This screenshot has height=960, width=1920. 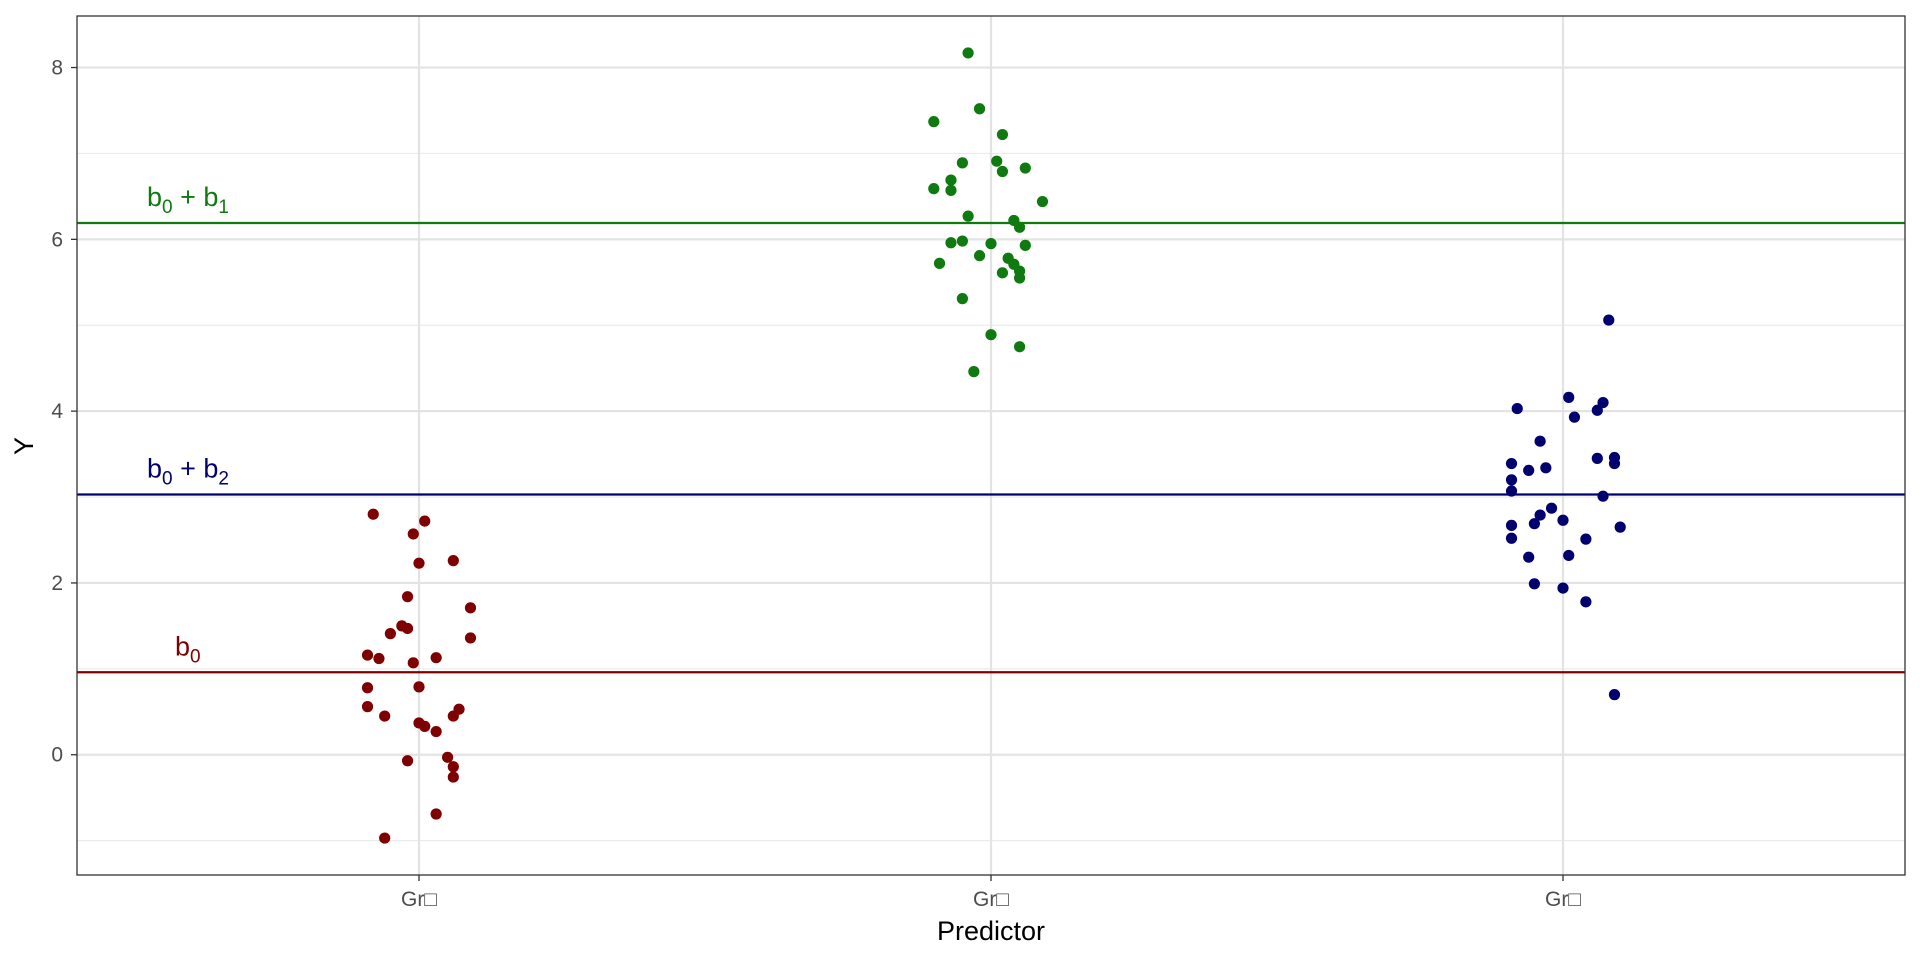 What do you see at coordinates (24, 446) in the screenshot?
I see `y-axis-title: Y` at bounding box center [24, 446].